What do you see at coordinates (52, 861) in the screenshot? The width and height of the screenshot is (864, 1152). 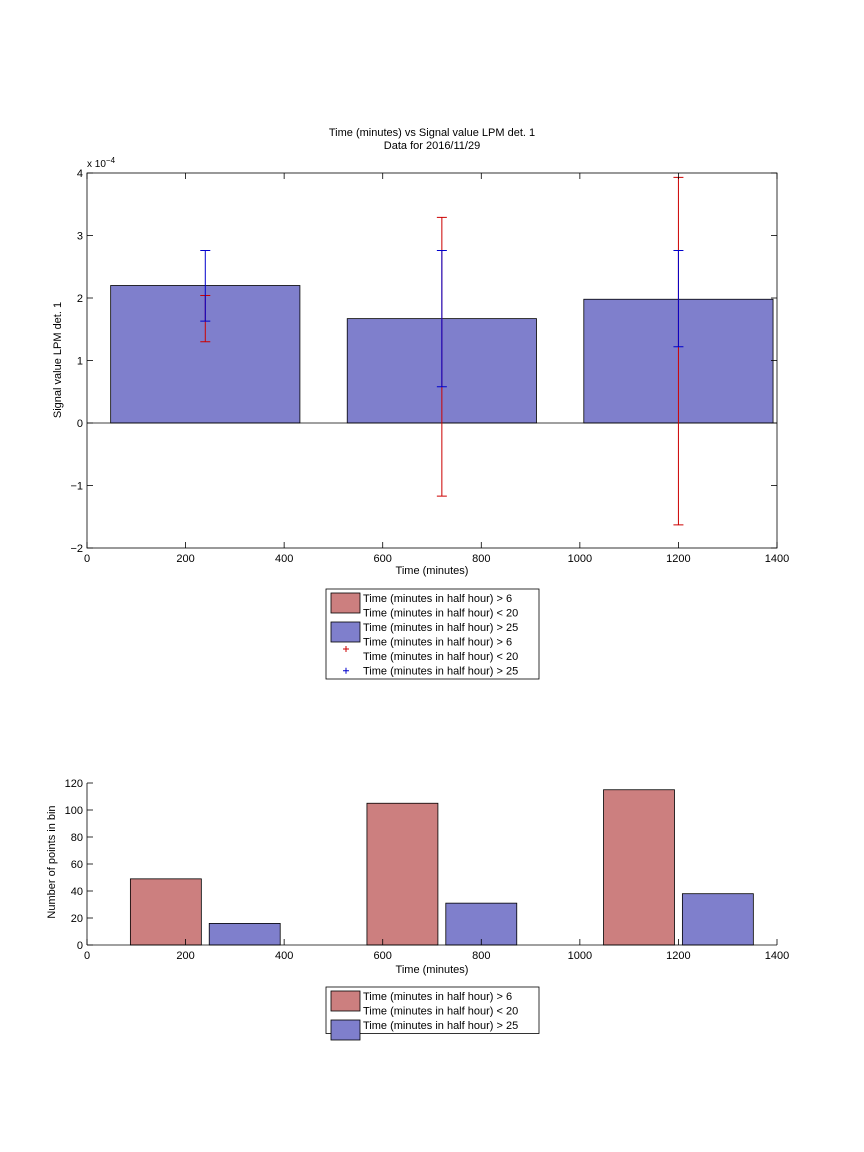 I see `y-axis-label: Number of points in bin` at bounding box center [52, 861].